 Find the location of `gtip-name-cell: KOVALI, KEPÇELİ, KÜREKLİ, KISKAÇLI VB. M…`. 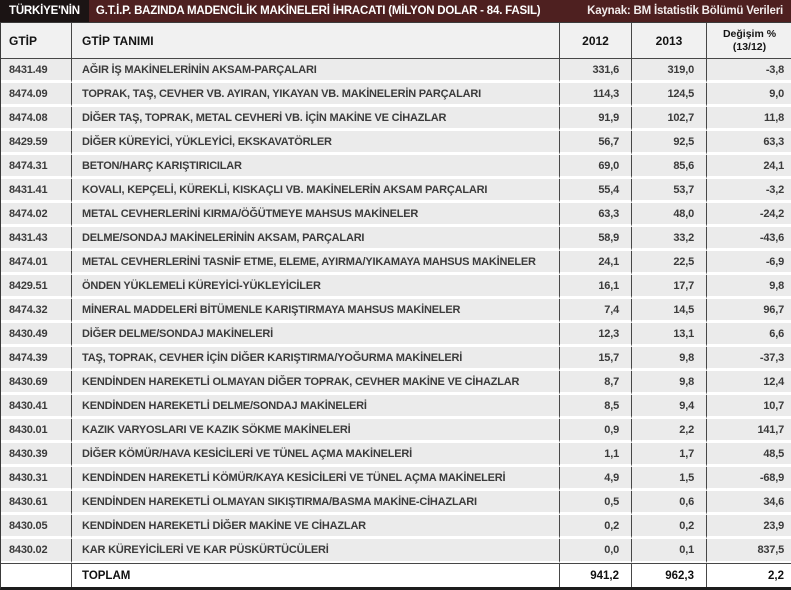

gtip-name-cell: KOVALI, KEPÇELİ, KÜREKLİ, KISKAÇLI VB. M… is located at coordinates (315, 191).